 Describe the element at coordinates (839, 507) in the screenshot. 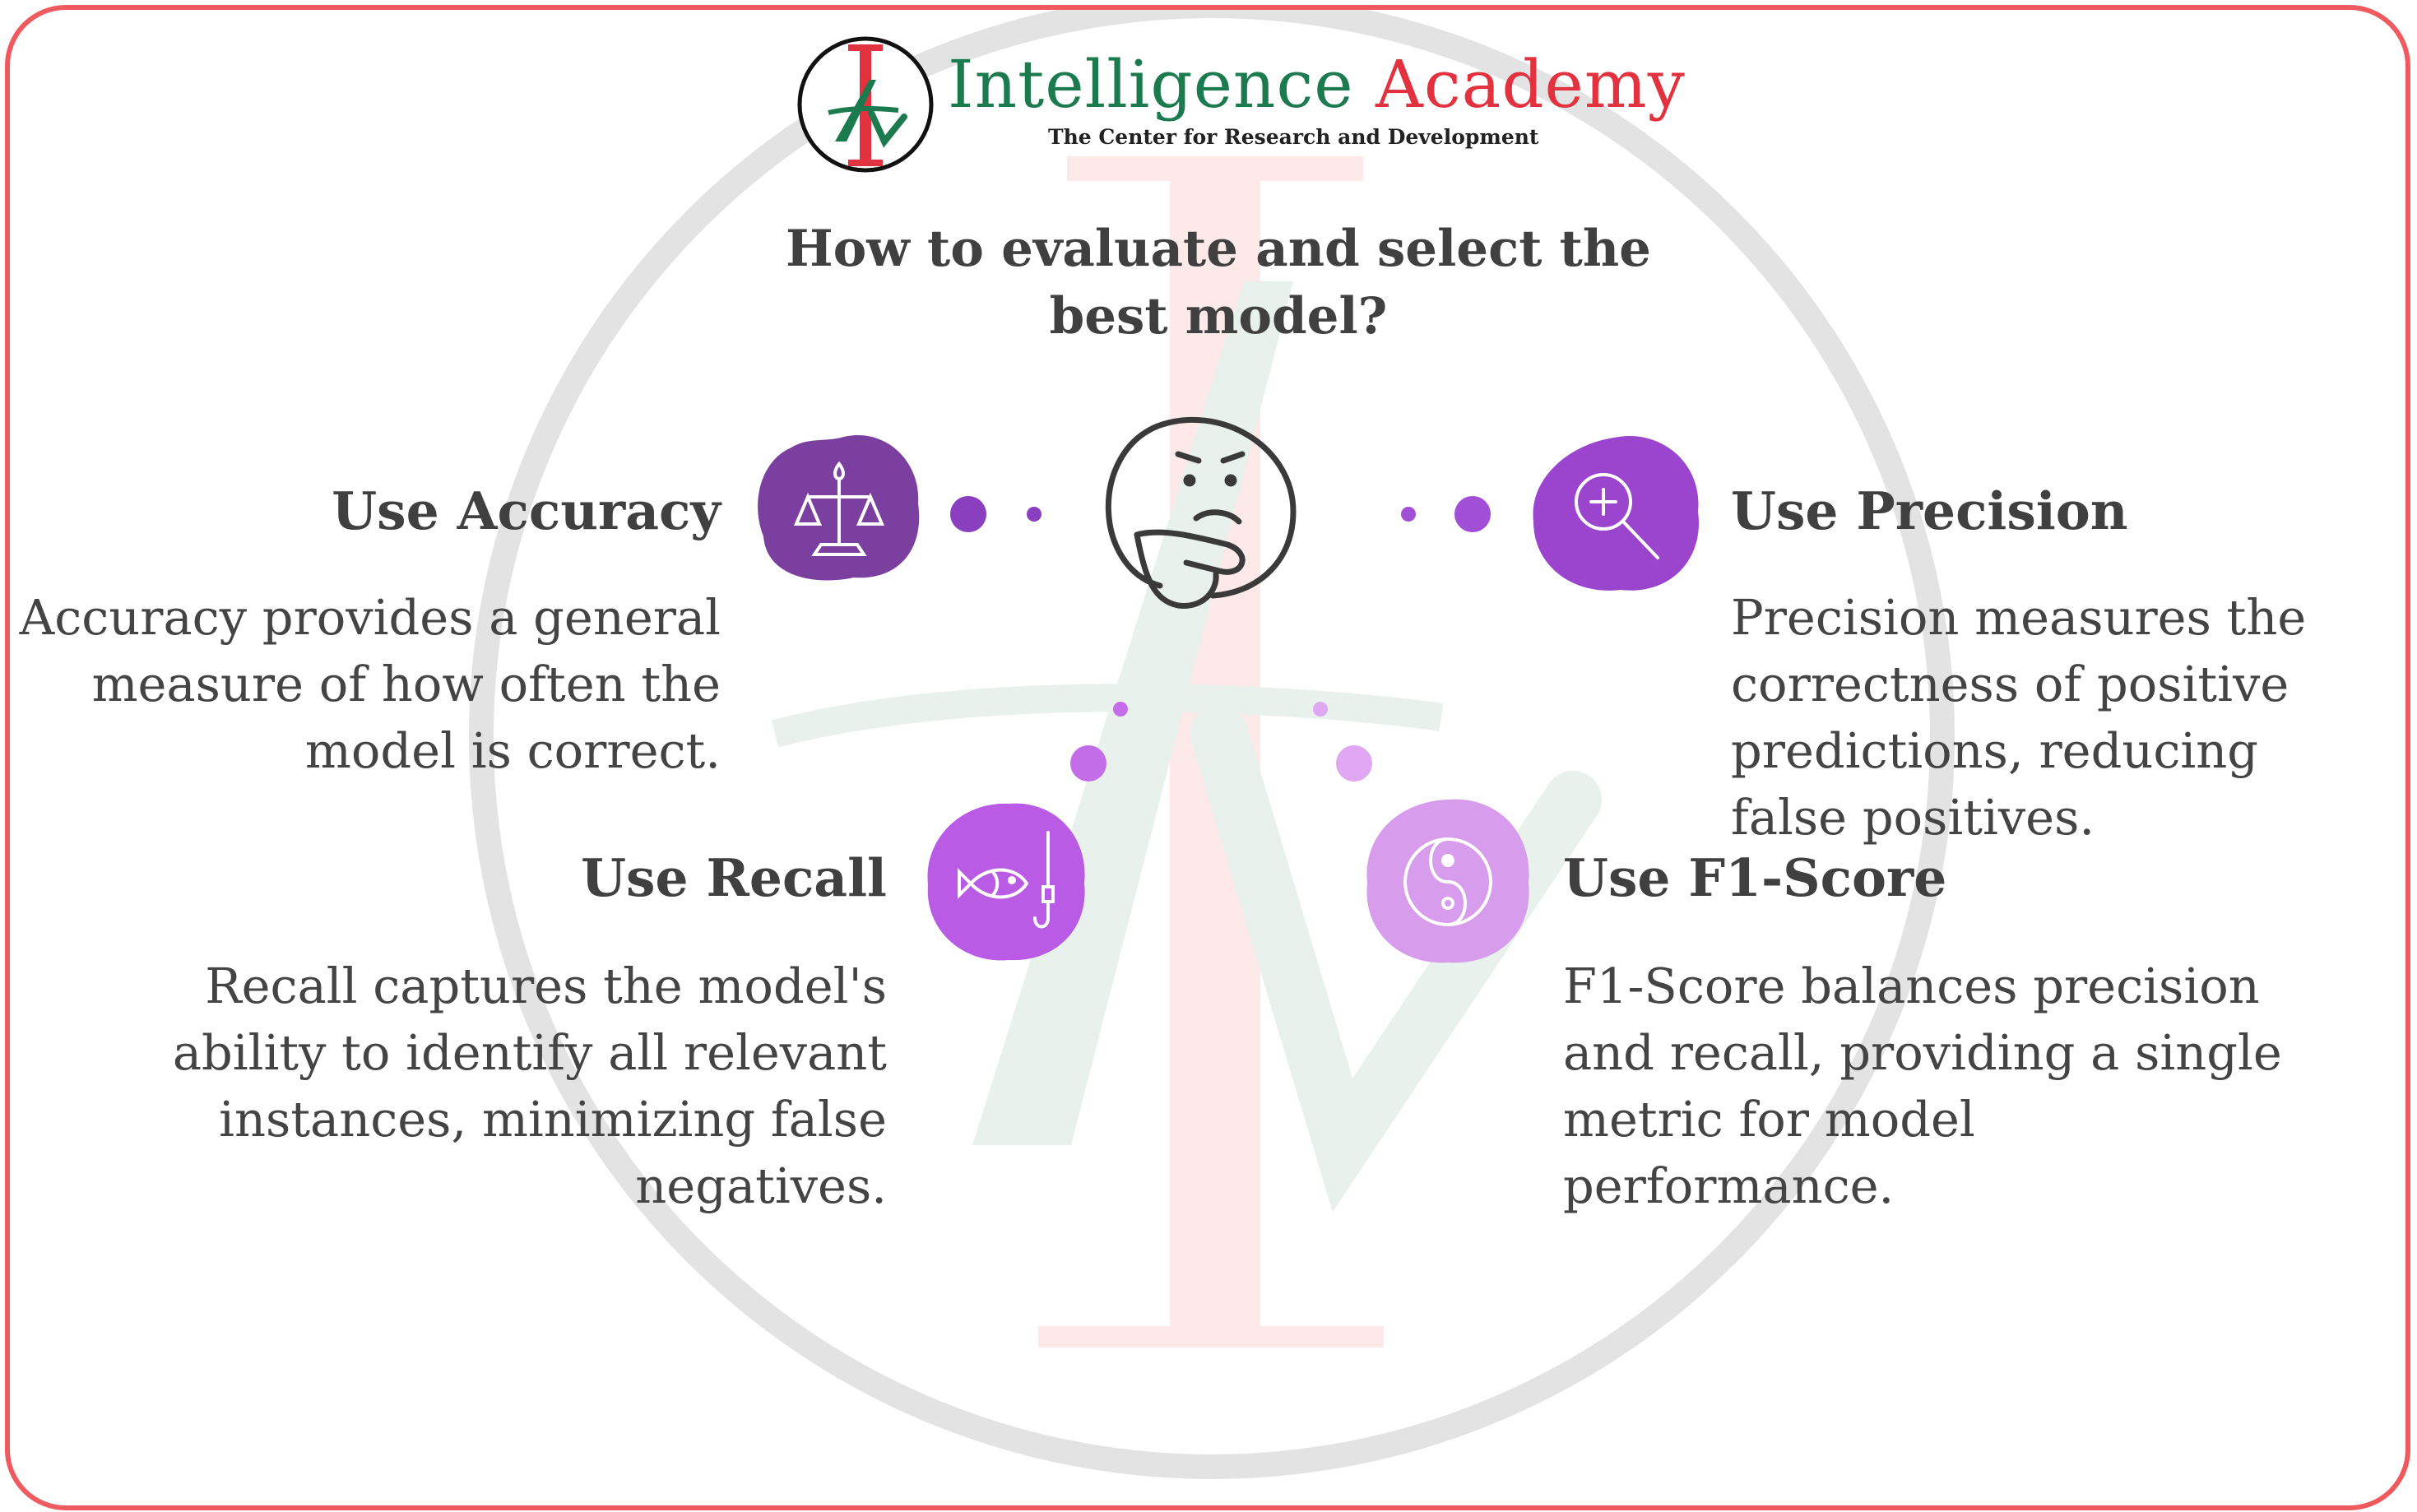

I see `balance-scale-icon` at that location.